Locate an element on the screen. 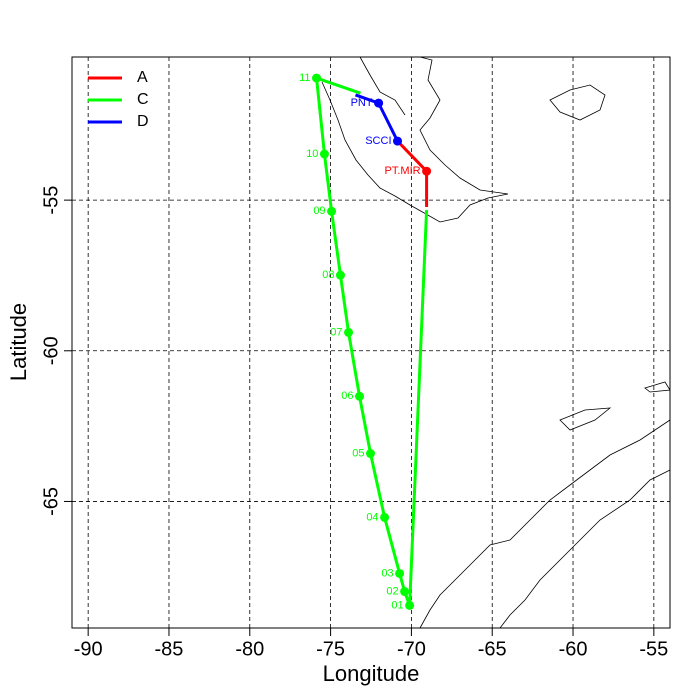  x-tick-label: -55 is located at coordinates (653, 649).